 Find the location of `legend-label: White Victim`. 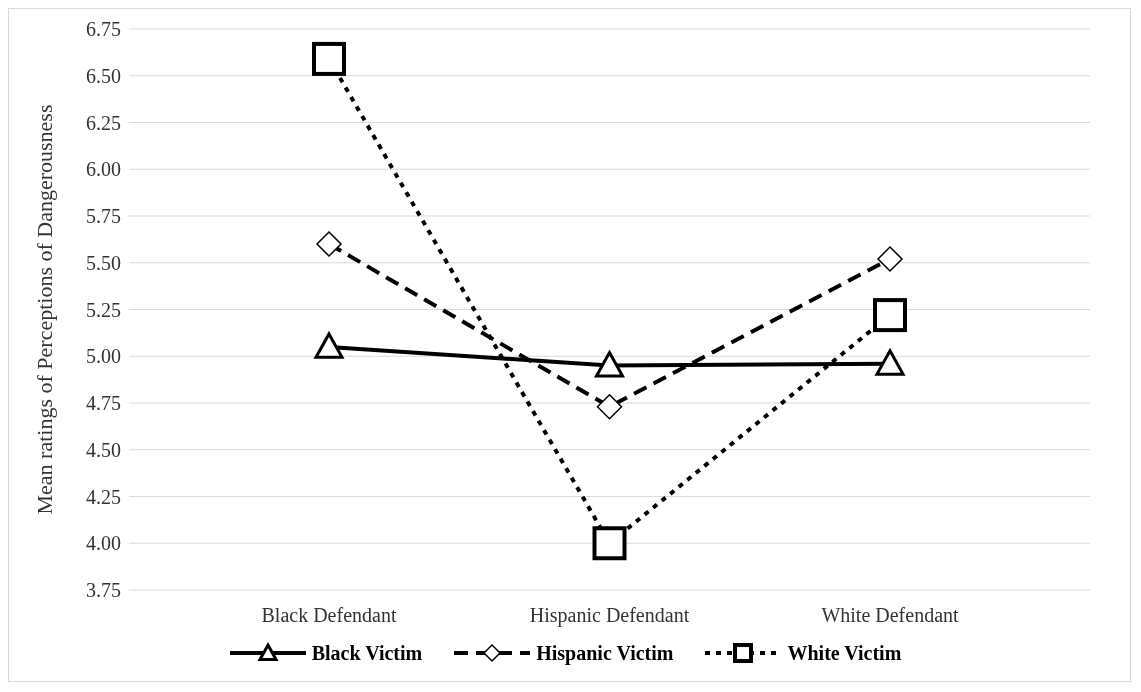

legend-label: White Victim is located at coordinates (844, 653).